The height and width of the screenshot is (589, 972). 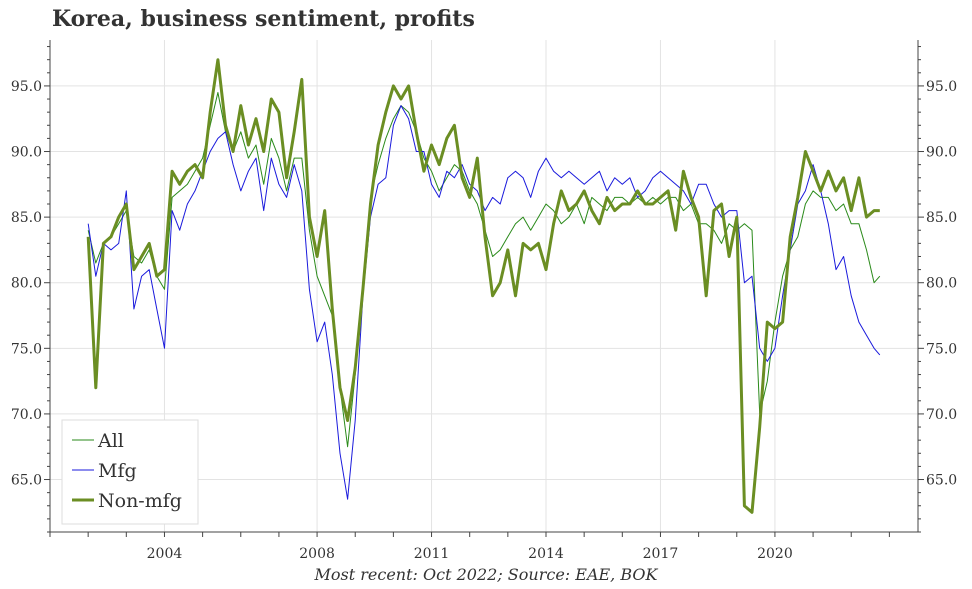 I want to click on x-tick-label: 2008, so click(x=317, y=554).